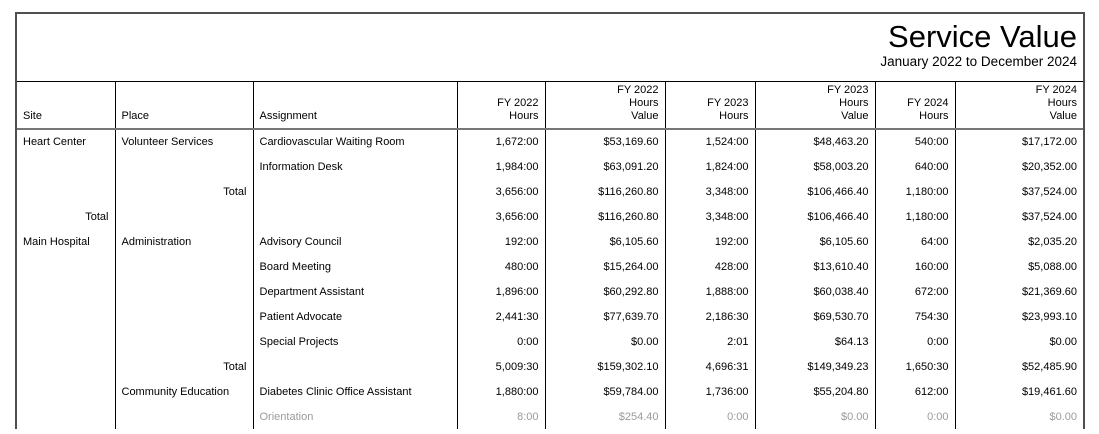 This screenshot has height=434, width=1099. Describe the element at coordinates (814, 241) in the screenshot. I see `cell-fy2023-value: $6,105.60` at that location.